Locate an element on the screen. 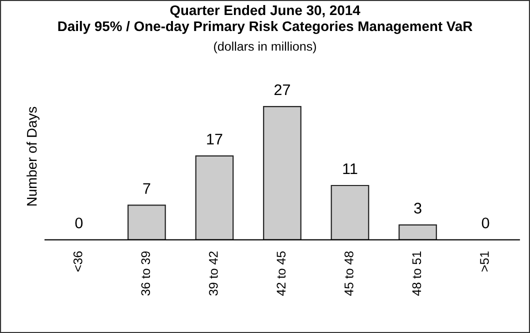 Image resolution: width=530 pixels, height=333 pixels. x-tick-label: 39 to 42 is located at coordinates (213, 273).